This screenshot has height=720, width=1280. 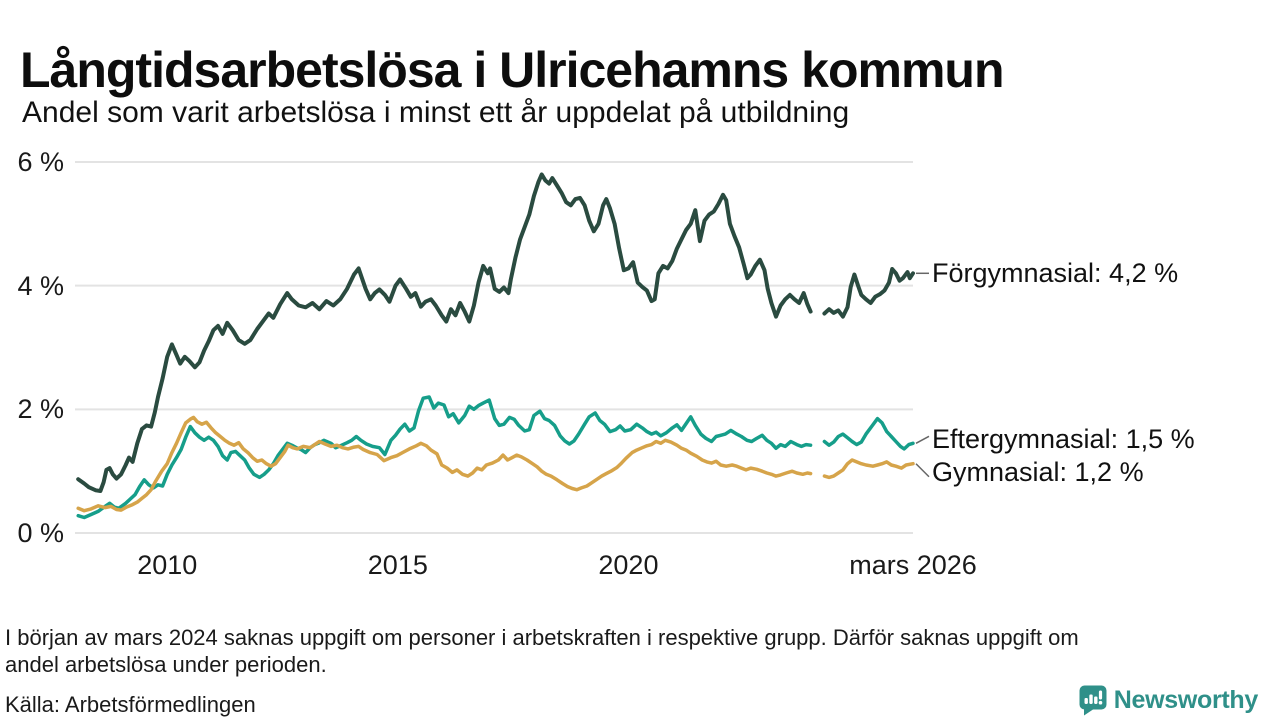 What do you see at coordinates (913, 565) in the screenshot?
I see `x-tick-label: mars 2026` at bounding box center [913, 565].